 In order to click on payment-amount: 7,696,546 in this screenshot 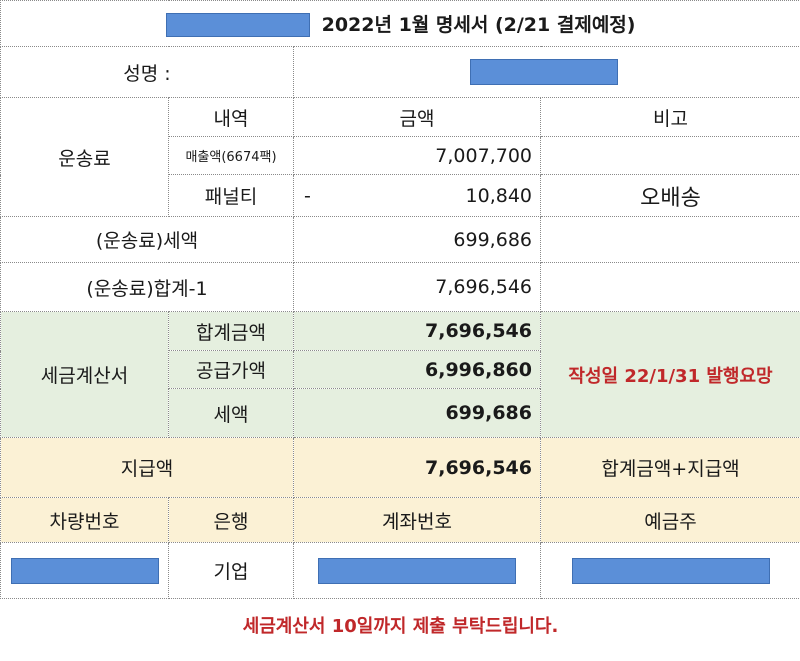, I will do `click(417, 467)`.